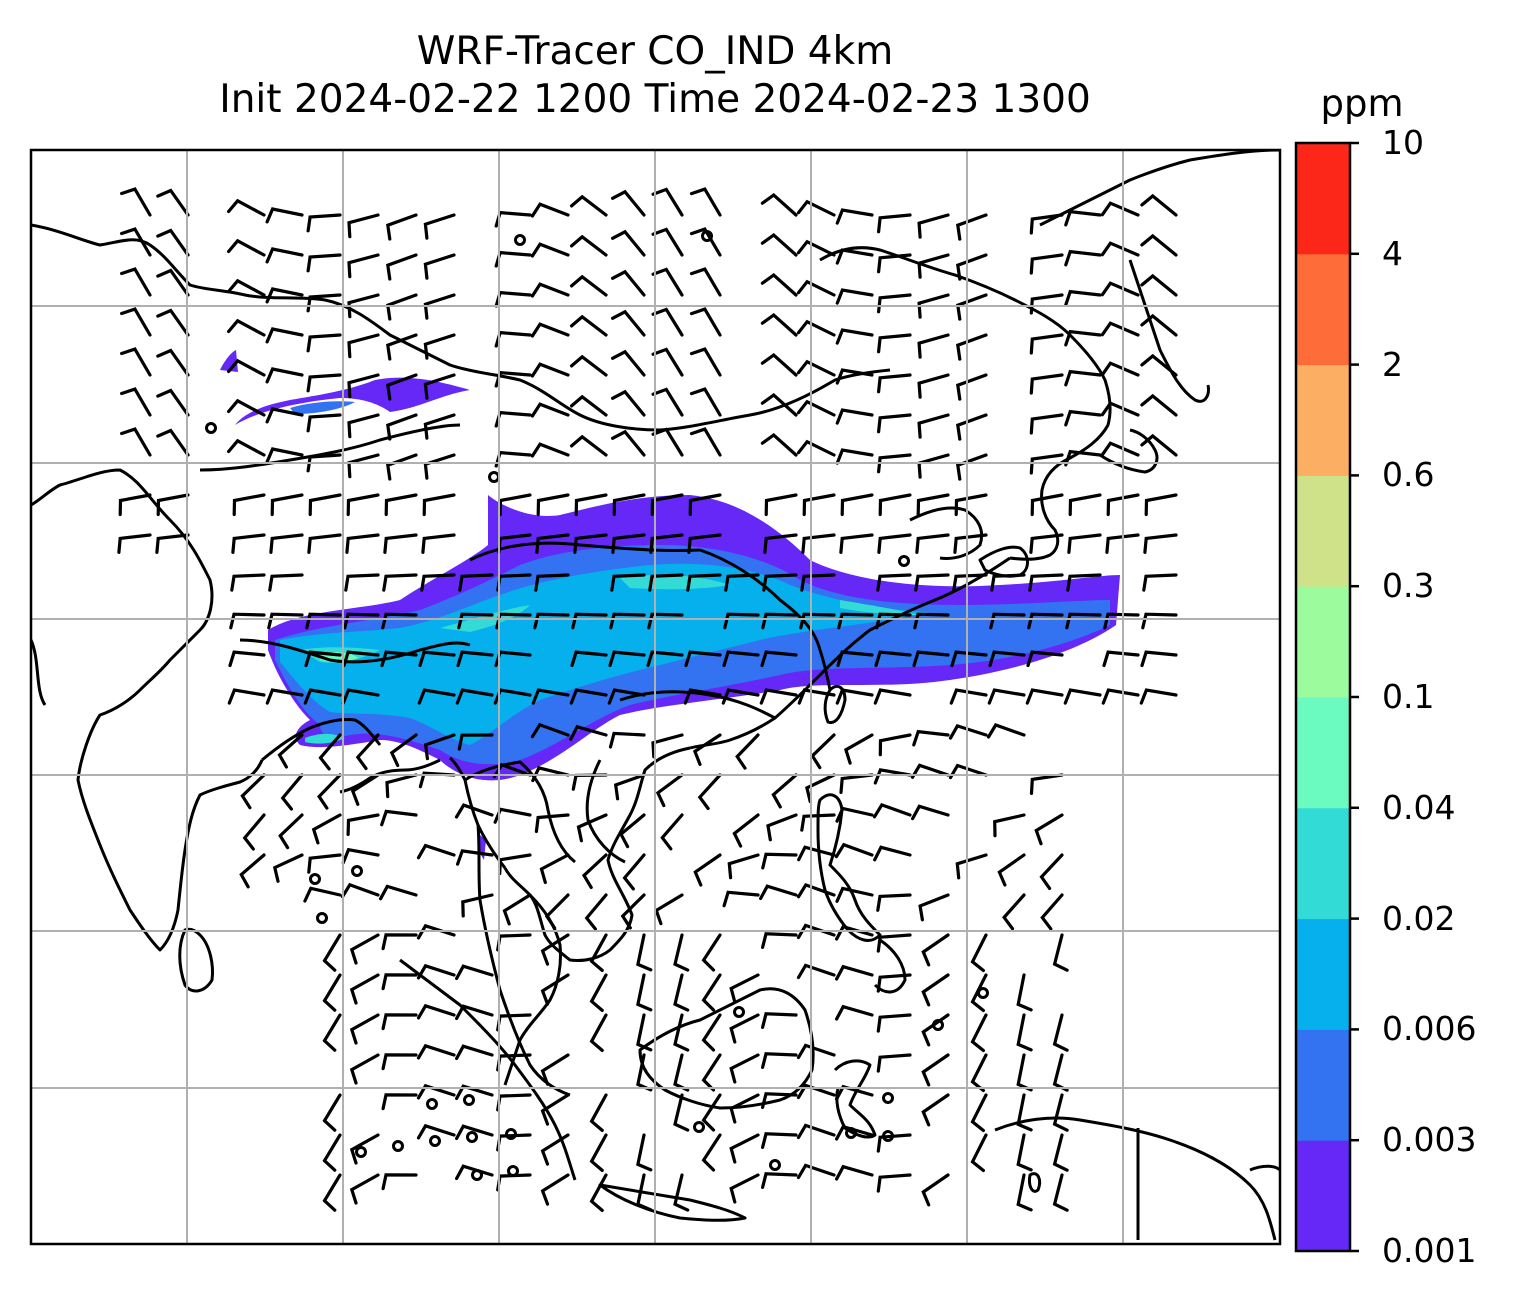 The width and height of the screenshot is (1528, 1306). What do you see at coordinates (1419, 918) in the screenshot?
I see `colorbar-tick-label: 0.02` at bounding box center [1419, 918].